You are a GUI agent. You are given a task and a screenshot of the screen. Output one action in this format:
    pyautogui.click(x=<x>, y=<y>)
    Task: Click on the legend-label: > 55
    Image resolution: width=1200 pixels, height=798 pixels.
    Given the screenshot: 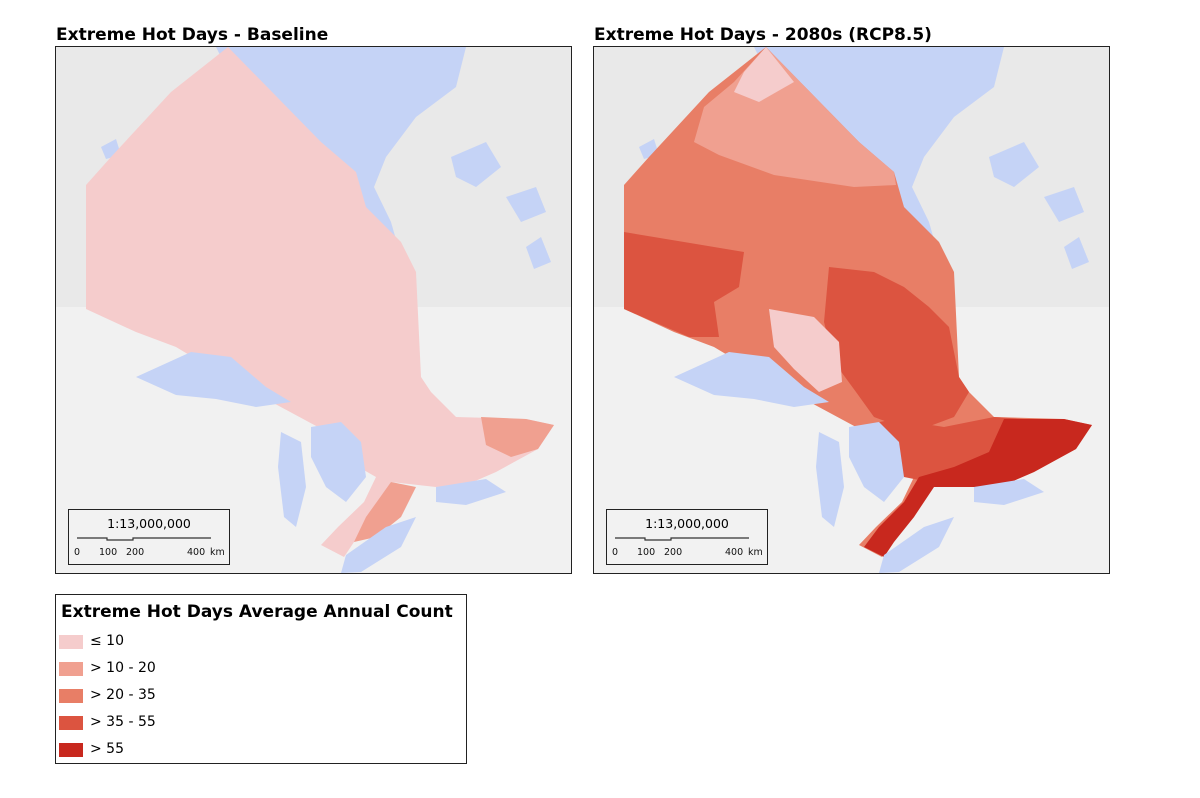 What is the action you would take?
    pyautogui.click(x=107, y=749)
    